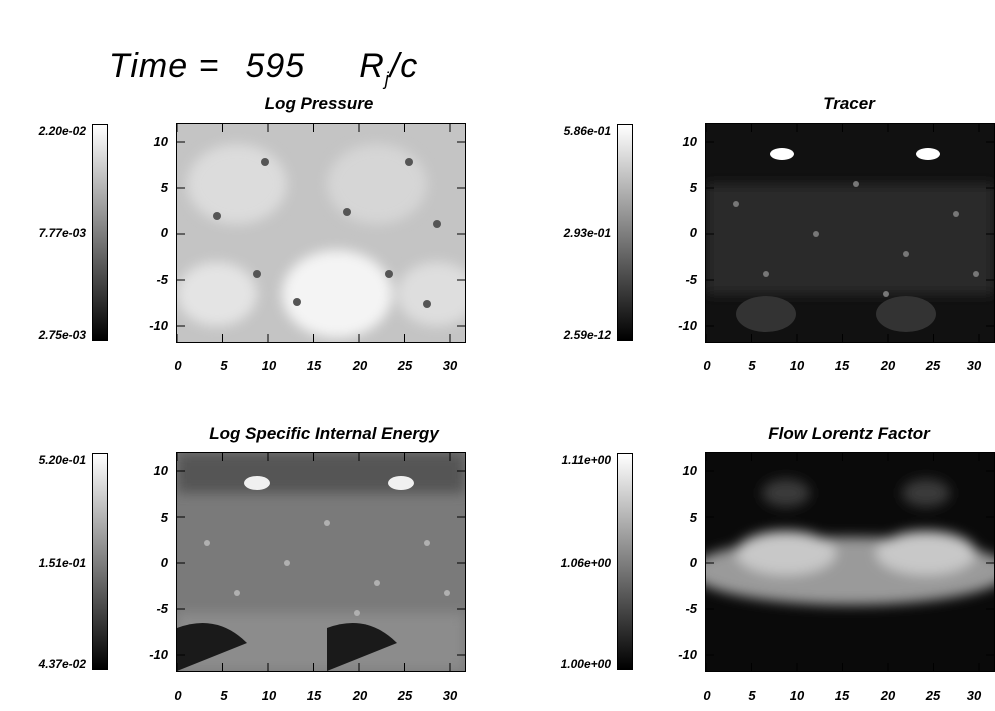  I want to click on time-unit: Rj/c, so click(389, 68).